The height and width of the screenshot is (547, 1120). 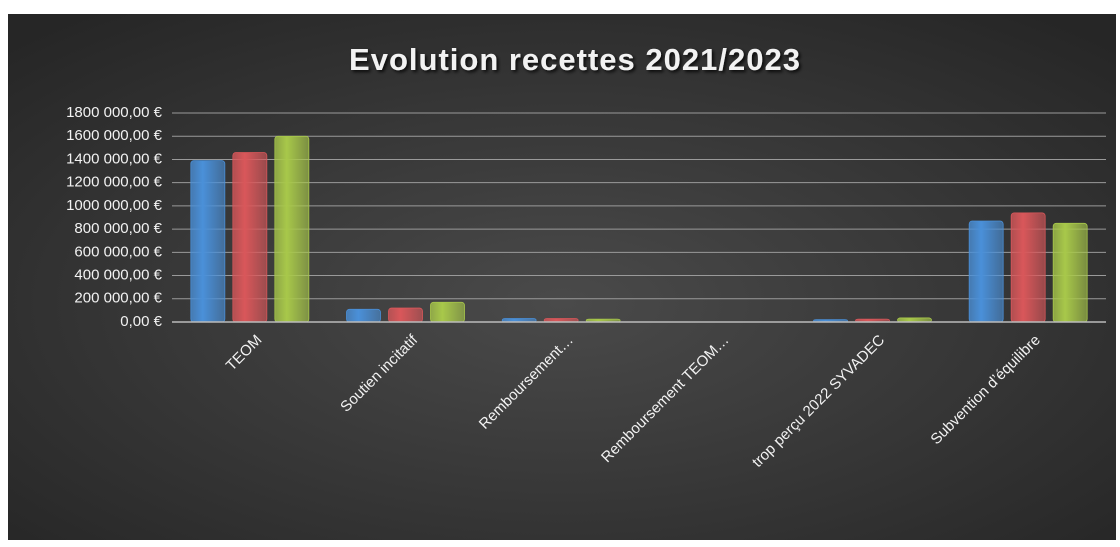 I want to click on chart-title: Evolution recettes 2021/2023, so click(x=575, y=59).